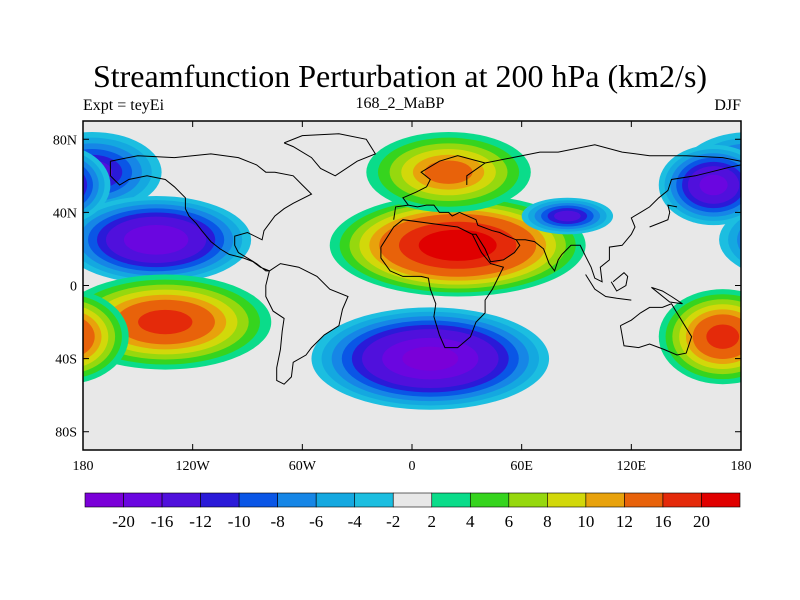  What do you see at coordinates (632, 466) in the screenshot?
I see `x-tick-label: 120E` at bounding box center [632, 466].